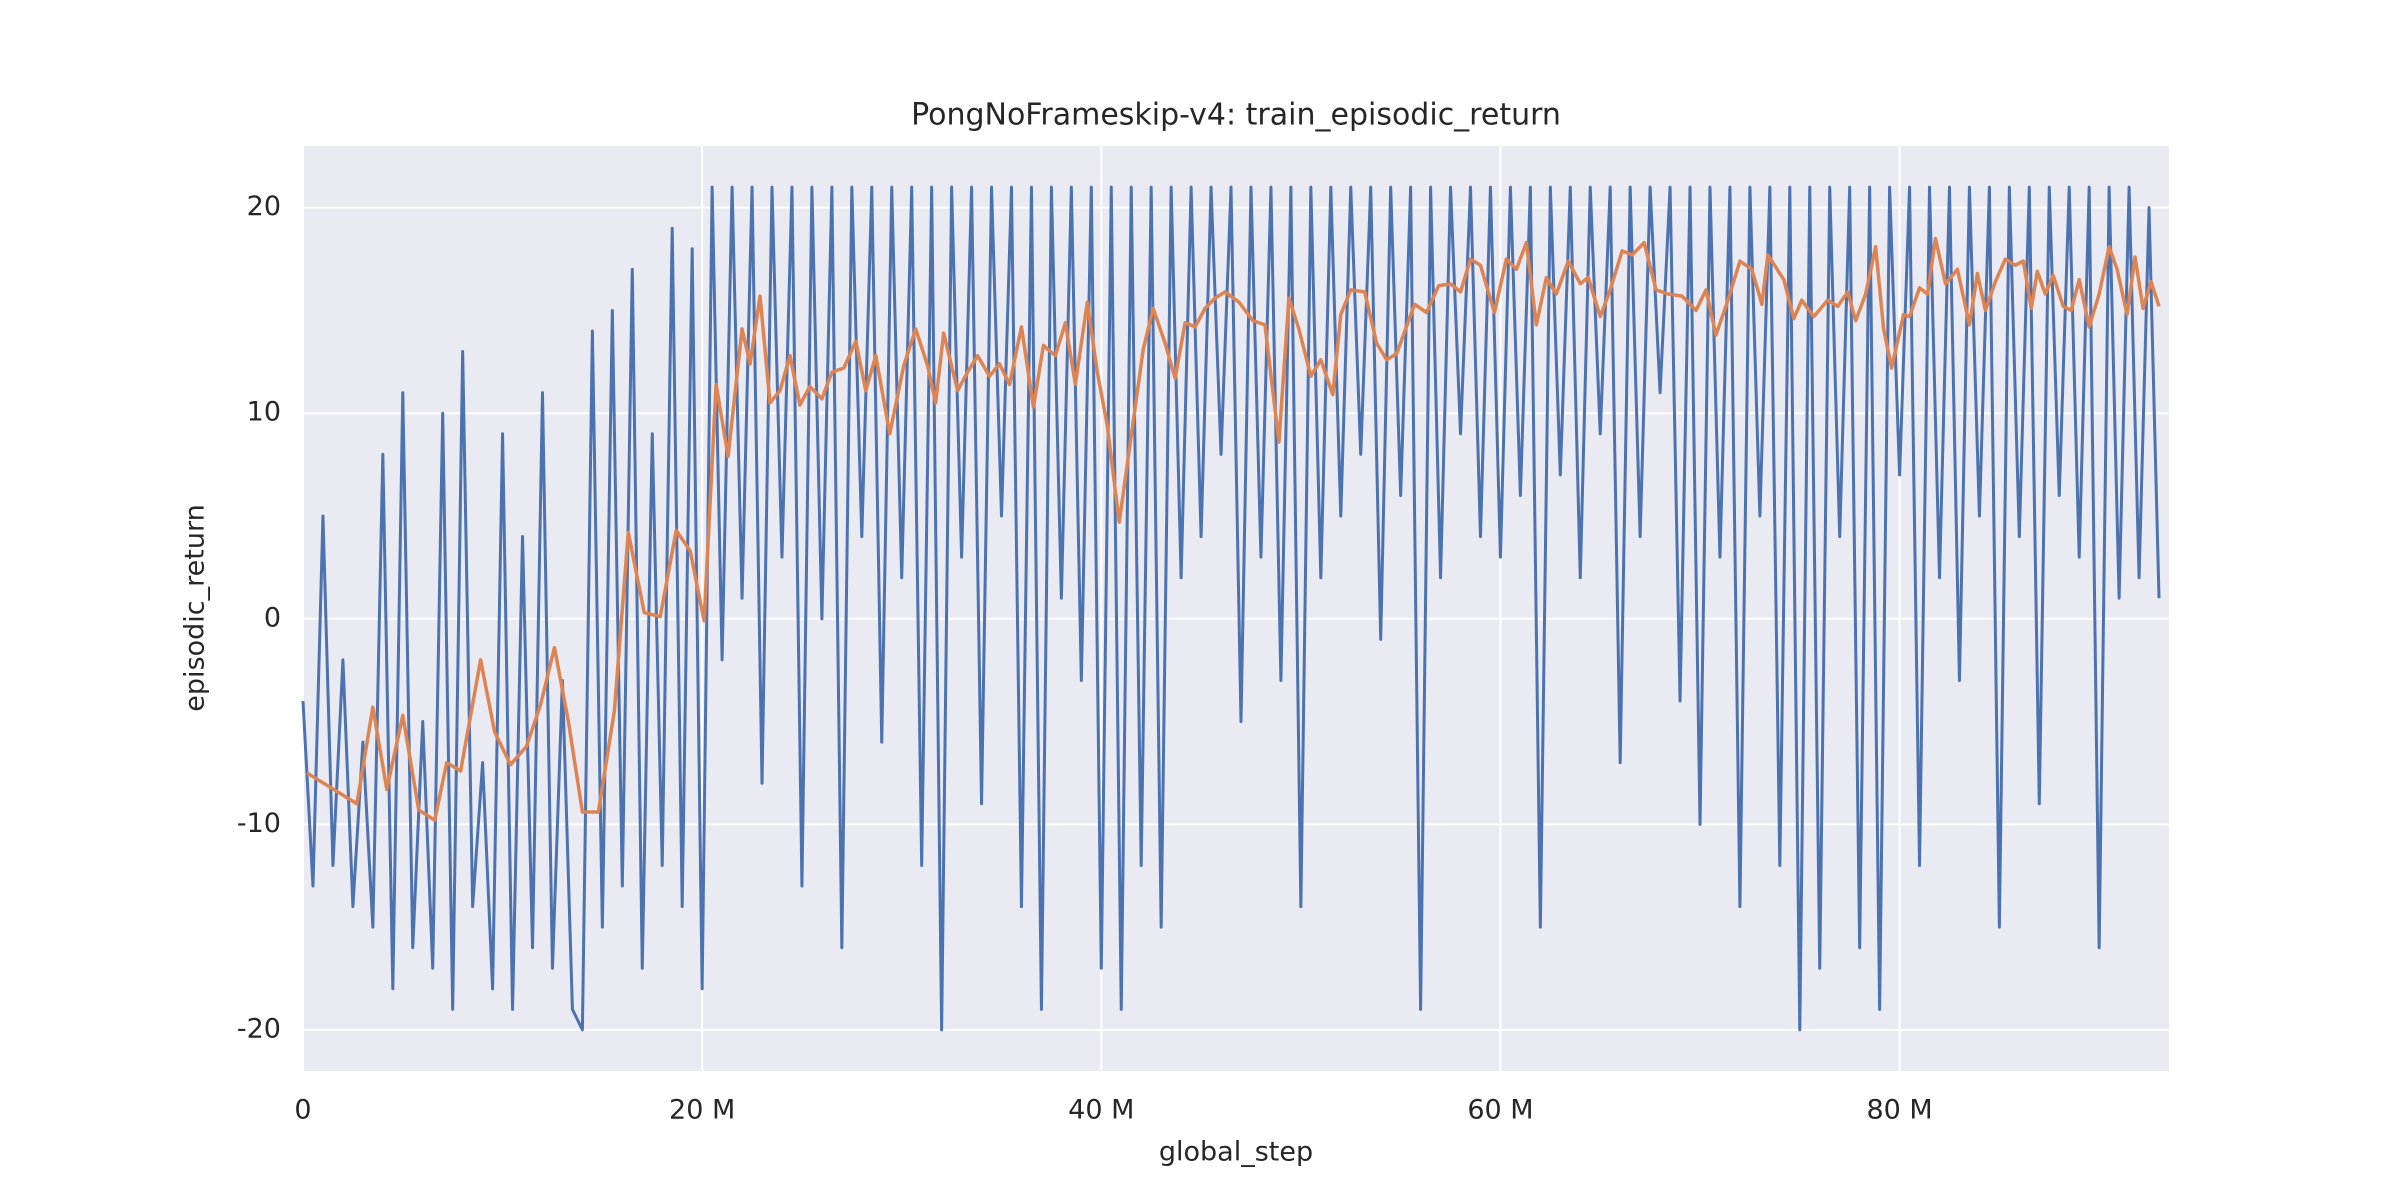 This screenshot has width=2400, height=1200. What do you see at coordinates (302, 1110) in the screenshot?
I see `x-tick-label: 0` at bounding box center [302, 1110].